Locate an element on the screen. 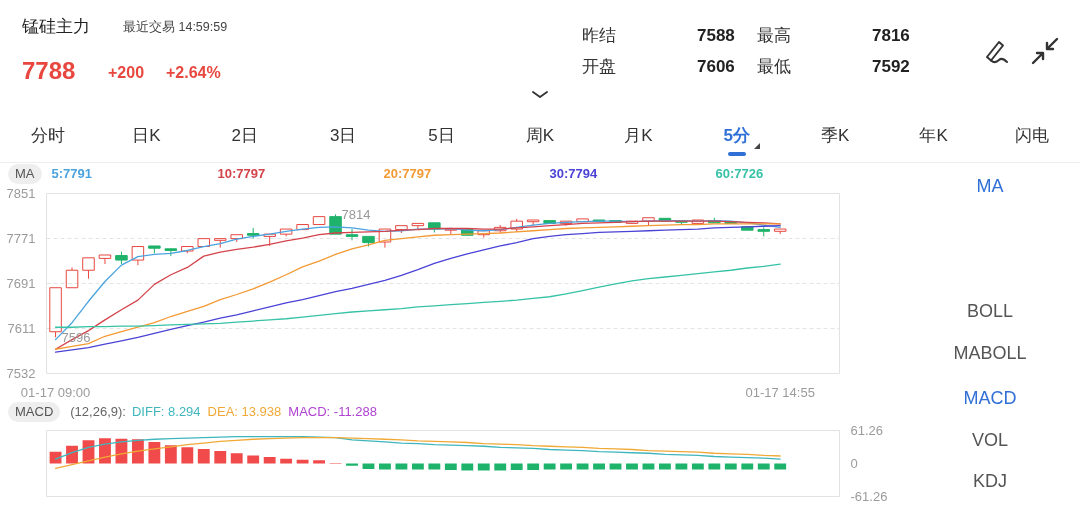  category-label: 5日 is located at coordinates (441, 136).